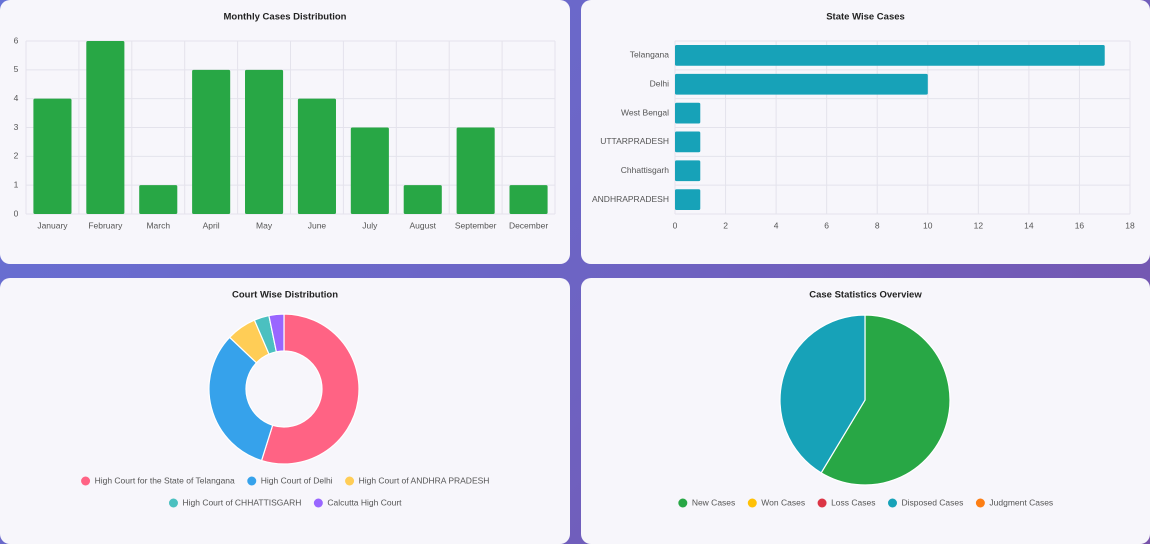 The image size is (1150, 544). What do you see at coordinates (776, 225) in the screenshot?
I see `x-tick-label: 4` at bounding box center [776, 225].